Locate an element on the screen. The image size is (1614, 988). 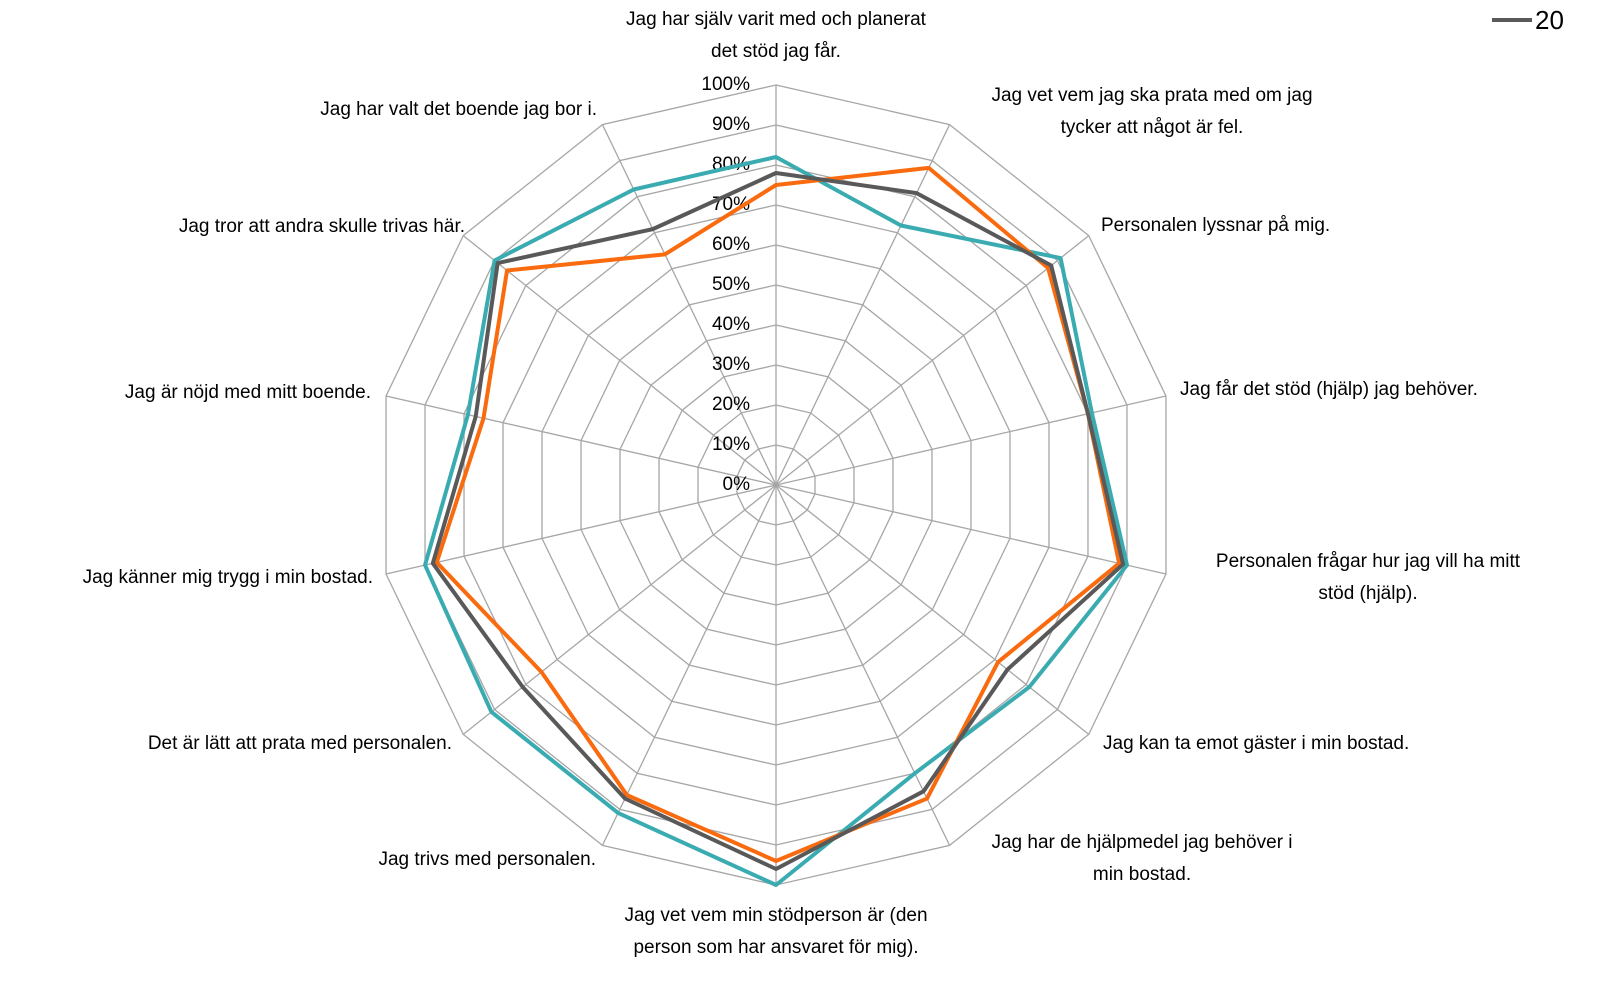
category-label: Jag är nöjd med mitt boende. is located at coordinates (248, 392).